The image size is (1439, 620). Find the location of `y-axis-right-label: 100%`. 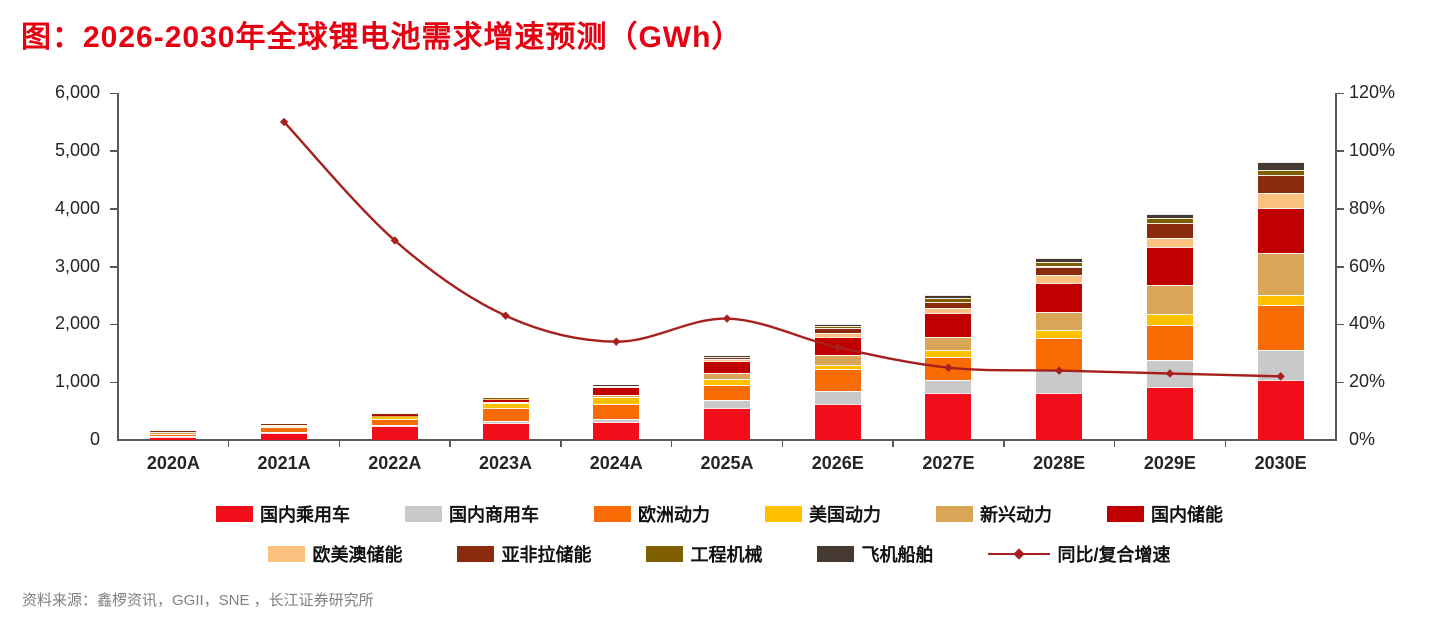

y-axis-right-label: 100% is located at coordinates (1372, 149).